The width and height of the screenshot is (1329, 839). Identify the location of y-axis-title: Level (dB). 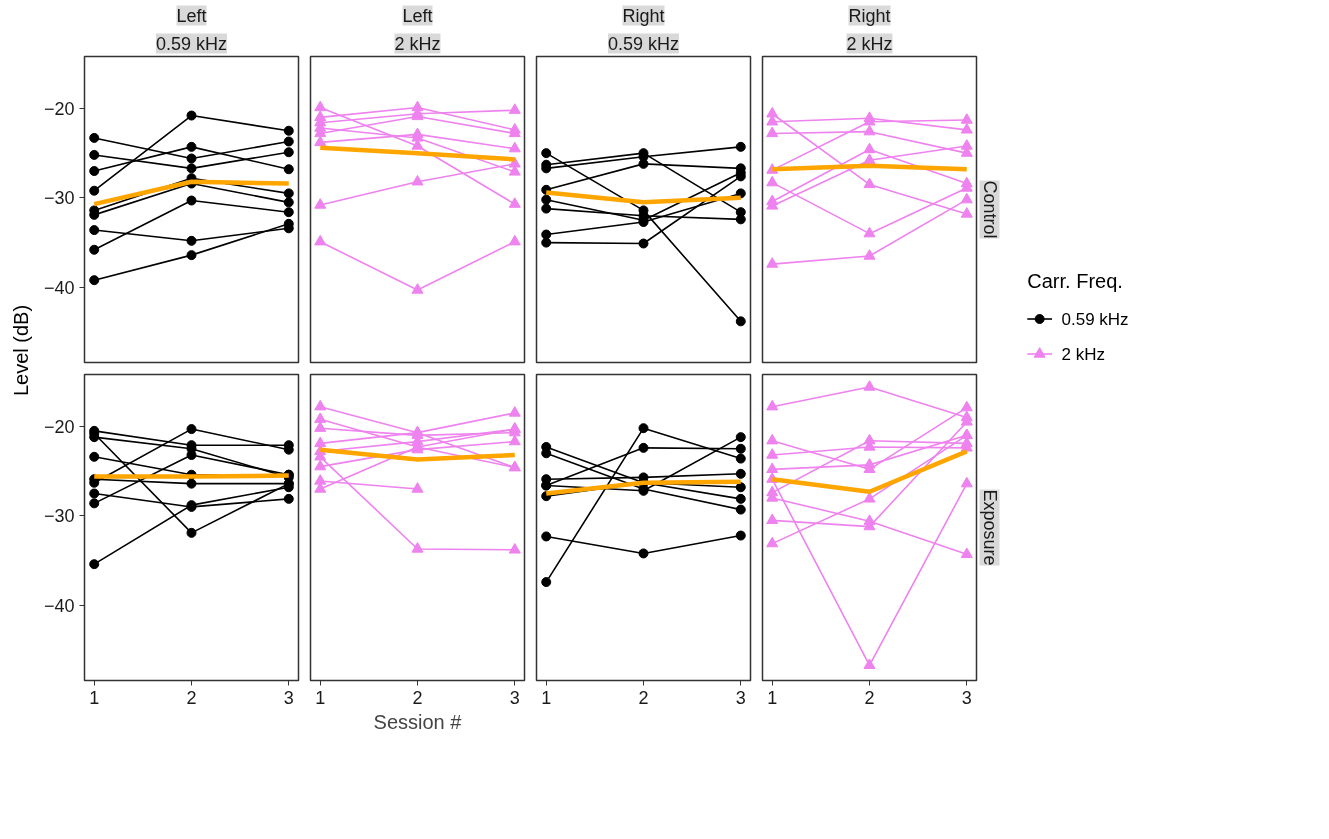
(20, 350).